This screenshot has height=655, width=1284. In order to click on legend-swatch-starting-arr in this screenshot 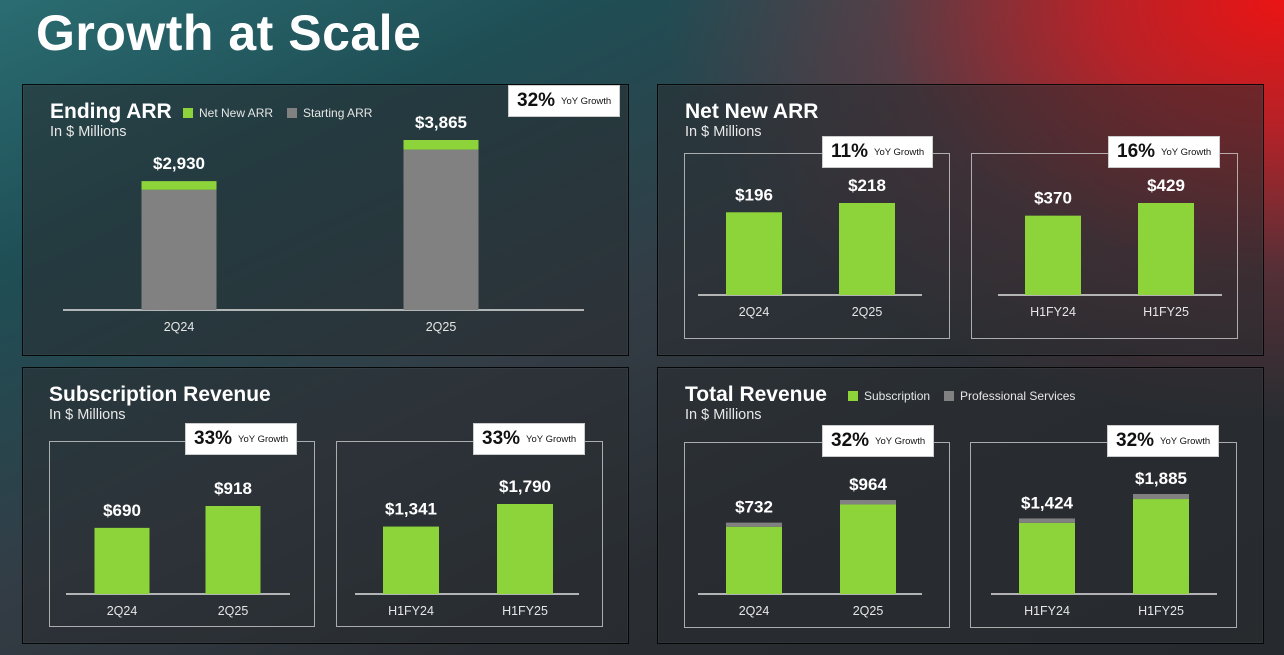, I will do `click(292, 113)`.